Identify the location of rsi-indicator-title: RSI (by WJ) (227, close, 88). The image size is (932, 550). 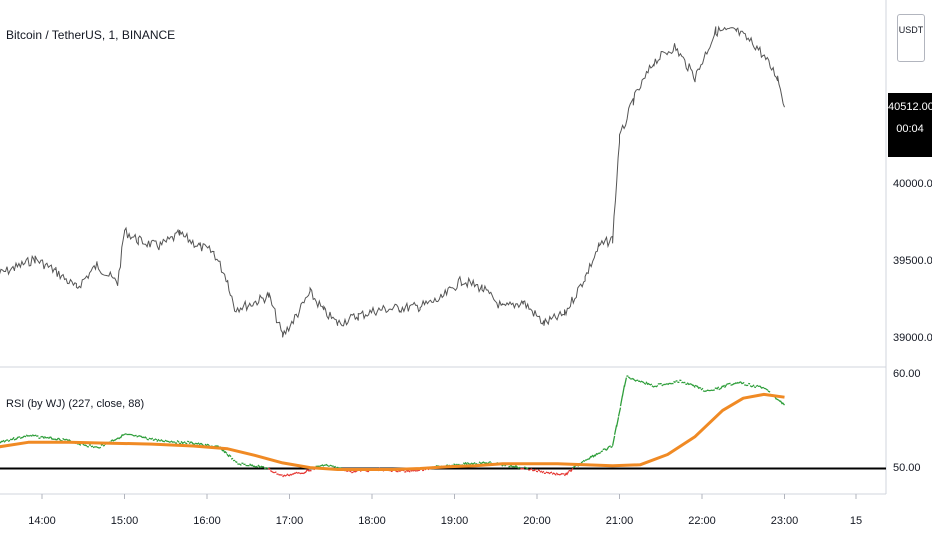
(75, 404).